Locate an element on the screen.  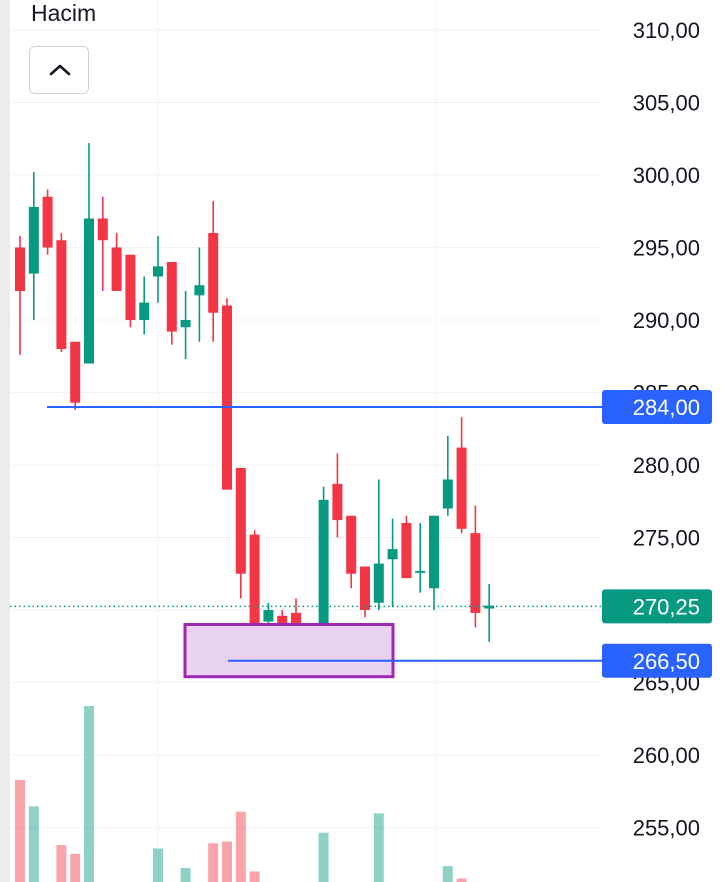
volume-indicator-label: Hacim is located at coordinates (64, 13).